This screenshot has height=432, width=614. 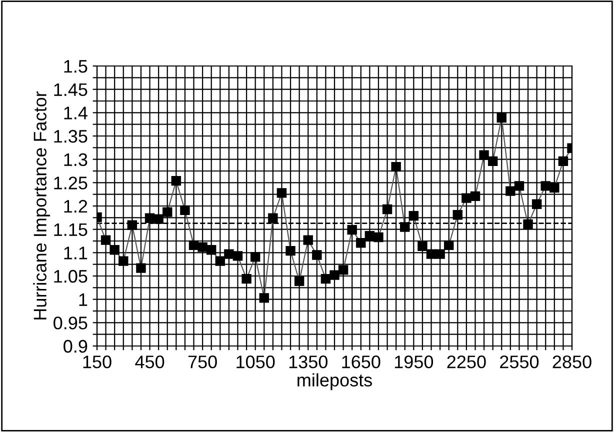 I want to click on y-tick-label: 1.5, so click(x=76, y=66).